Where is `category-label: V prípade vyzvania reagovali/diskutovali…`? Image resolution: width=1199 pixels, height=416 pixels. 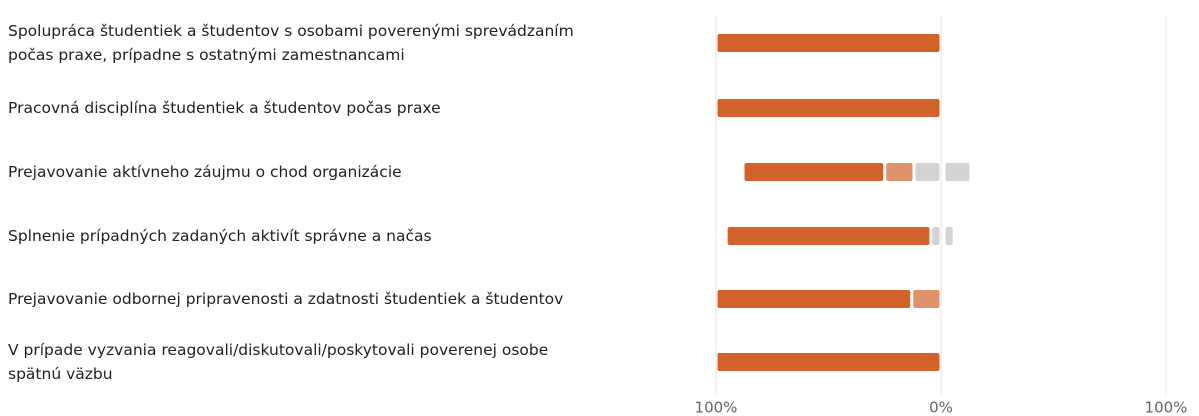
category-label: V prípade vyzvania reagovali/diskutovali… is located at coordinates (278, 362).